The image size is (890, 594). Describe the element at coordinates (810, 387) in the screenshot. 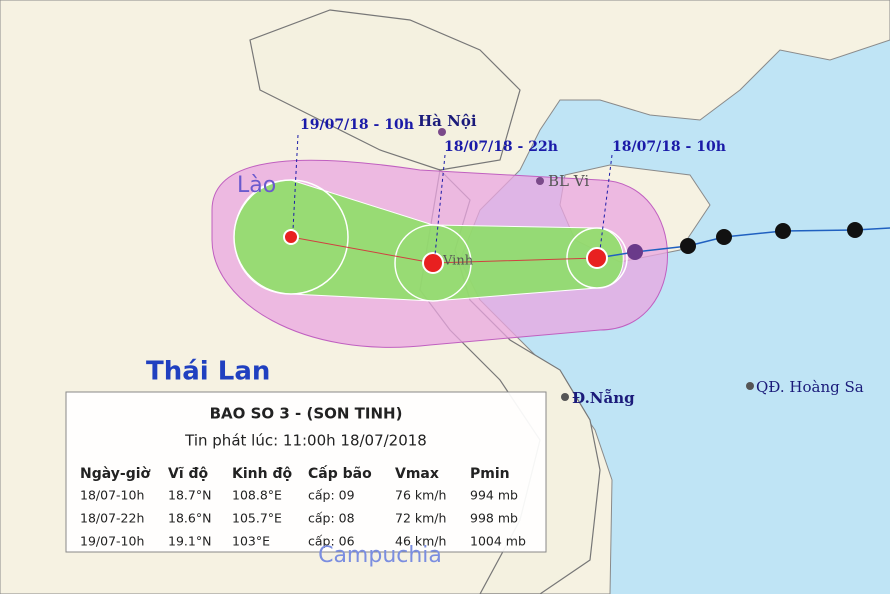

I see `island-label: QĐ. Hoàng Sa` at that location.